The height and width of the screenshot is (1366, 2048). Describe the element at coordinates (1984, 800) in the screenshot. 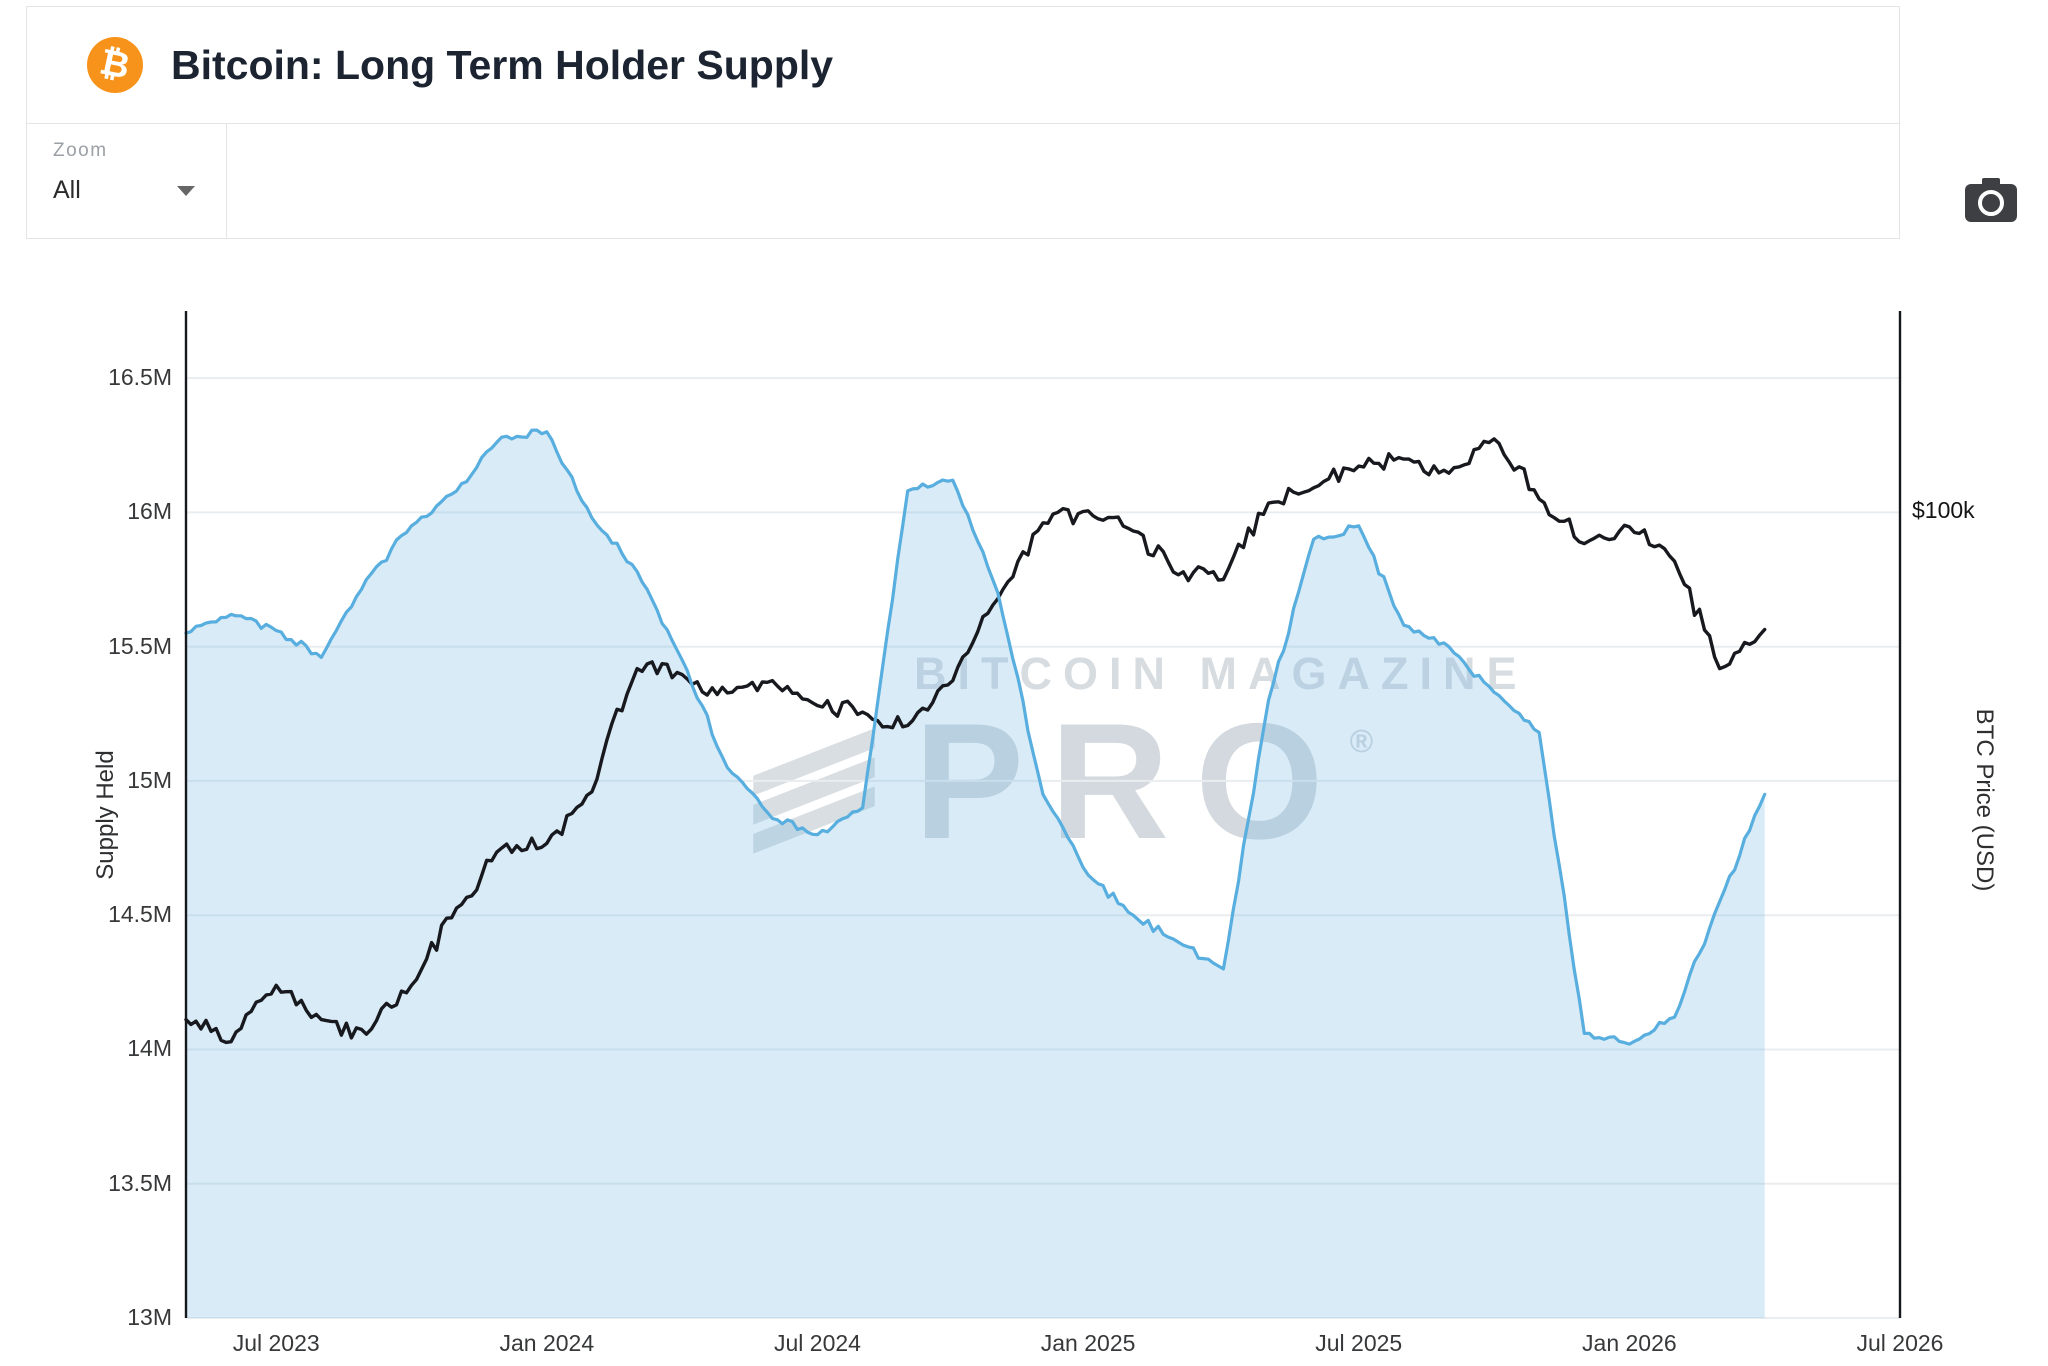

I see `right-axis-title: BTC Price (USD)` at that location.